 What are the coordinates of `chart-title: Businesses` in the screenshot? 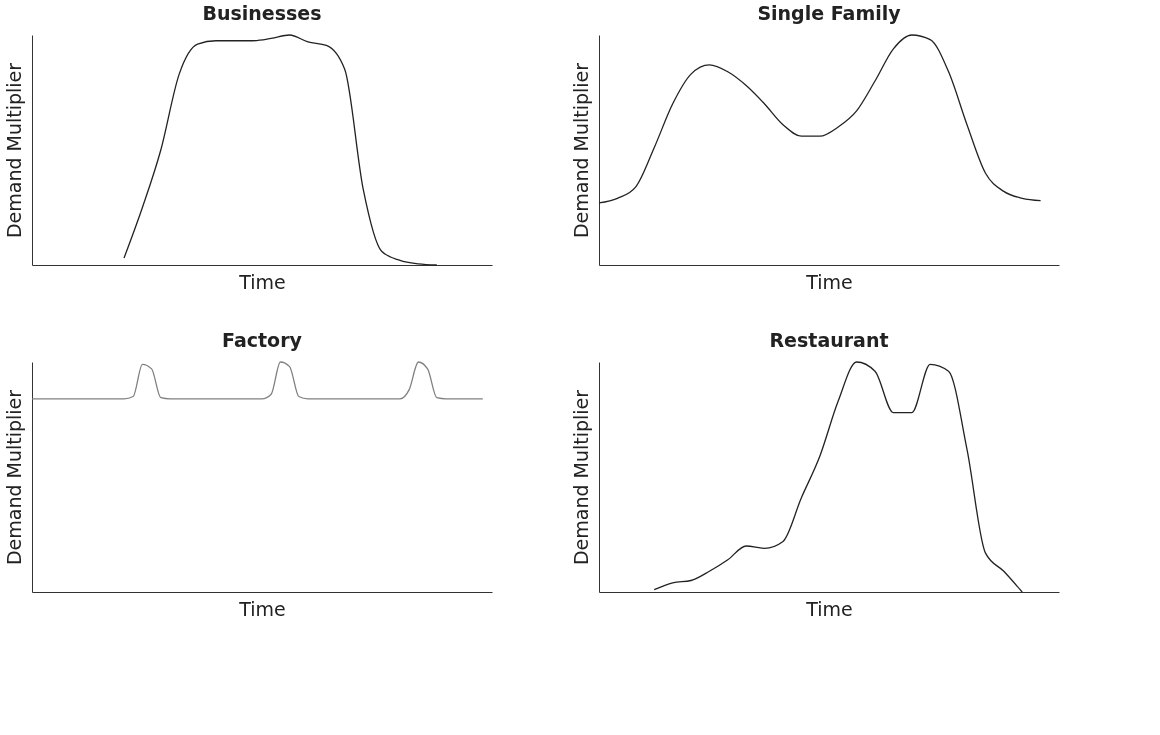 It's located at (262, 13).